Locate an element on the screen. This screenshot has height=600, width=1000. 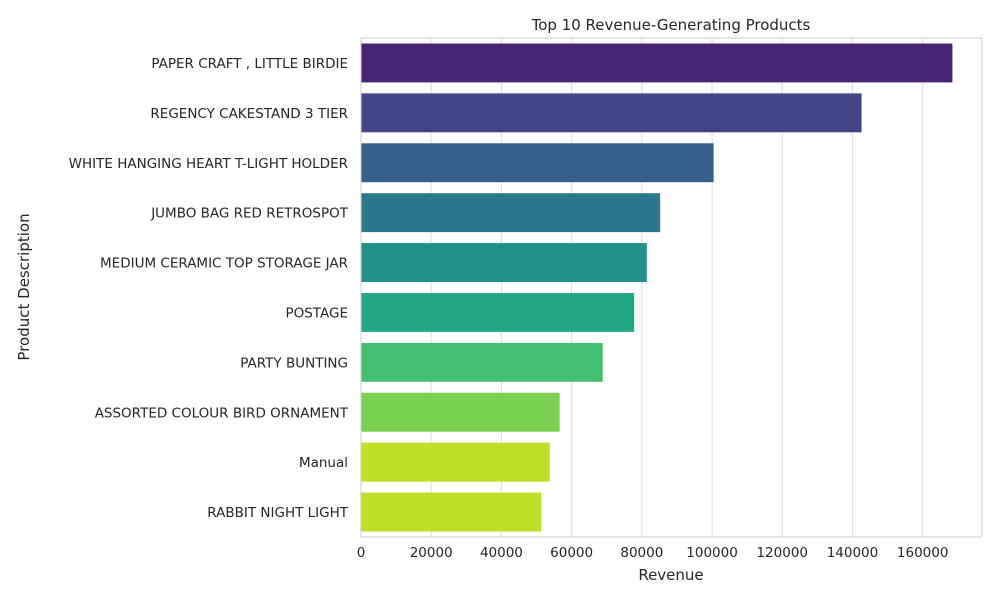
x-axis-label: Revenue is located at coordinates (670, 575).